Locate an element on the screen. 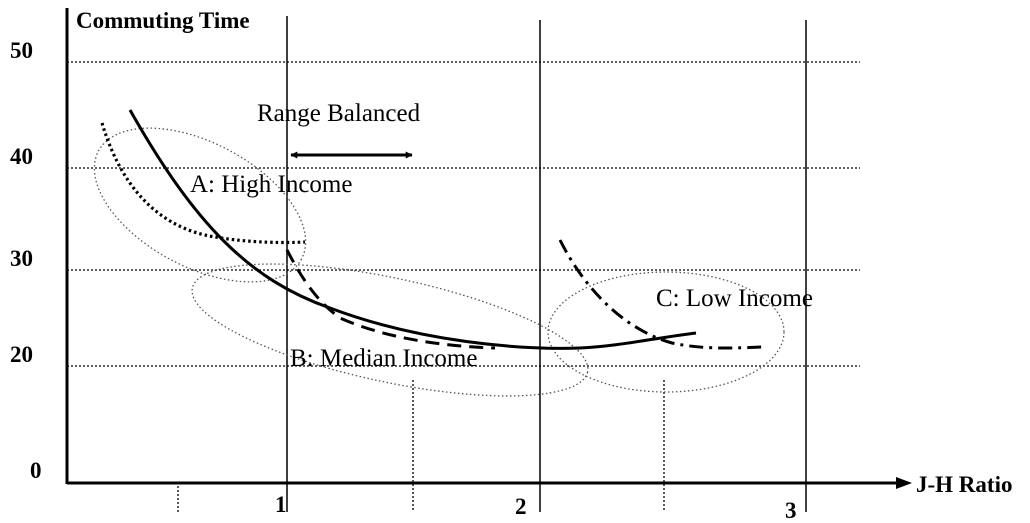  x-tick-label: 2 is located at coordinates (521, 506).